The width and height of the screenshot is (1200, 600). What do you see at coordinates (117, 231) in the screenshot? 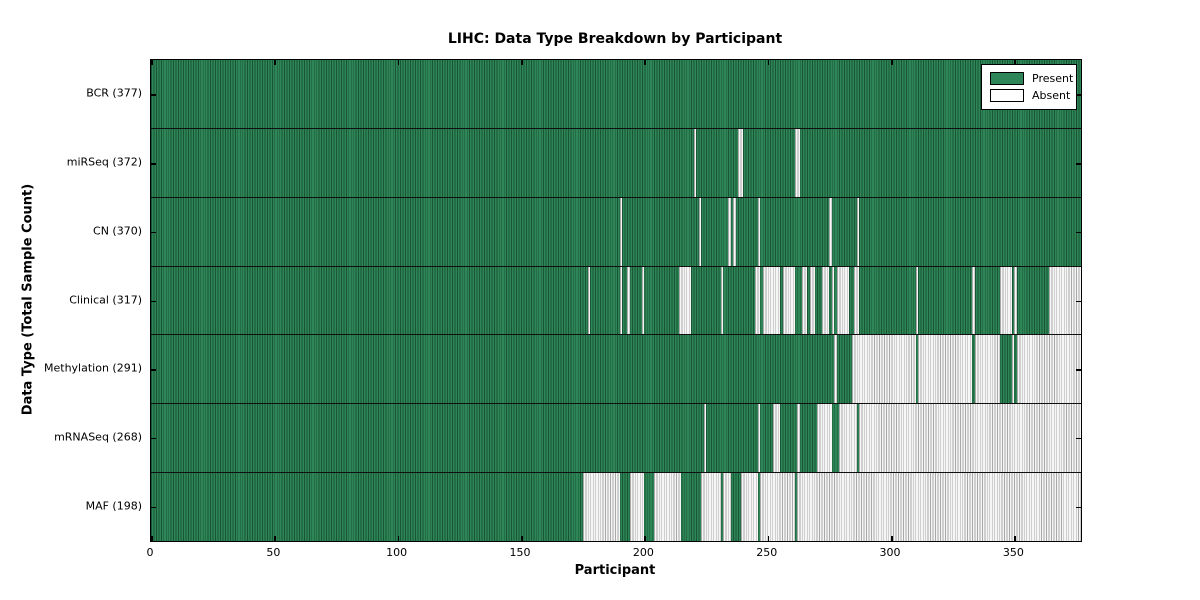
I see `y-tick-label-cn: CN (370)` at bounding box center [117, 231].